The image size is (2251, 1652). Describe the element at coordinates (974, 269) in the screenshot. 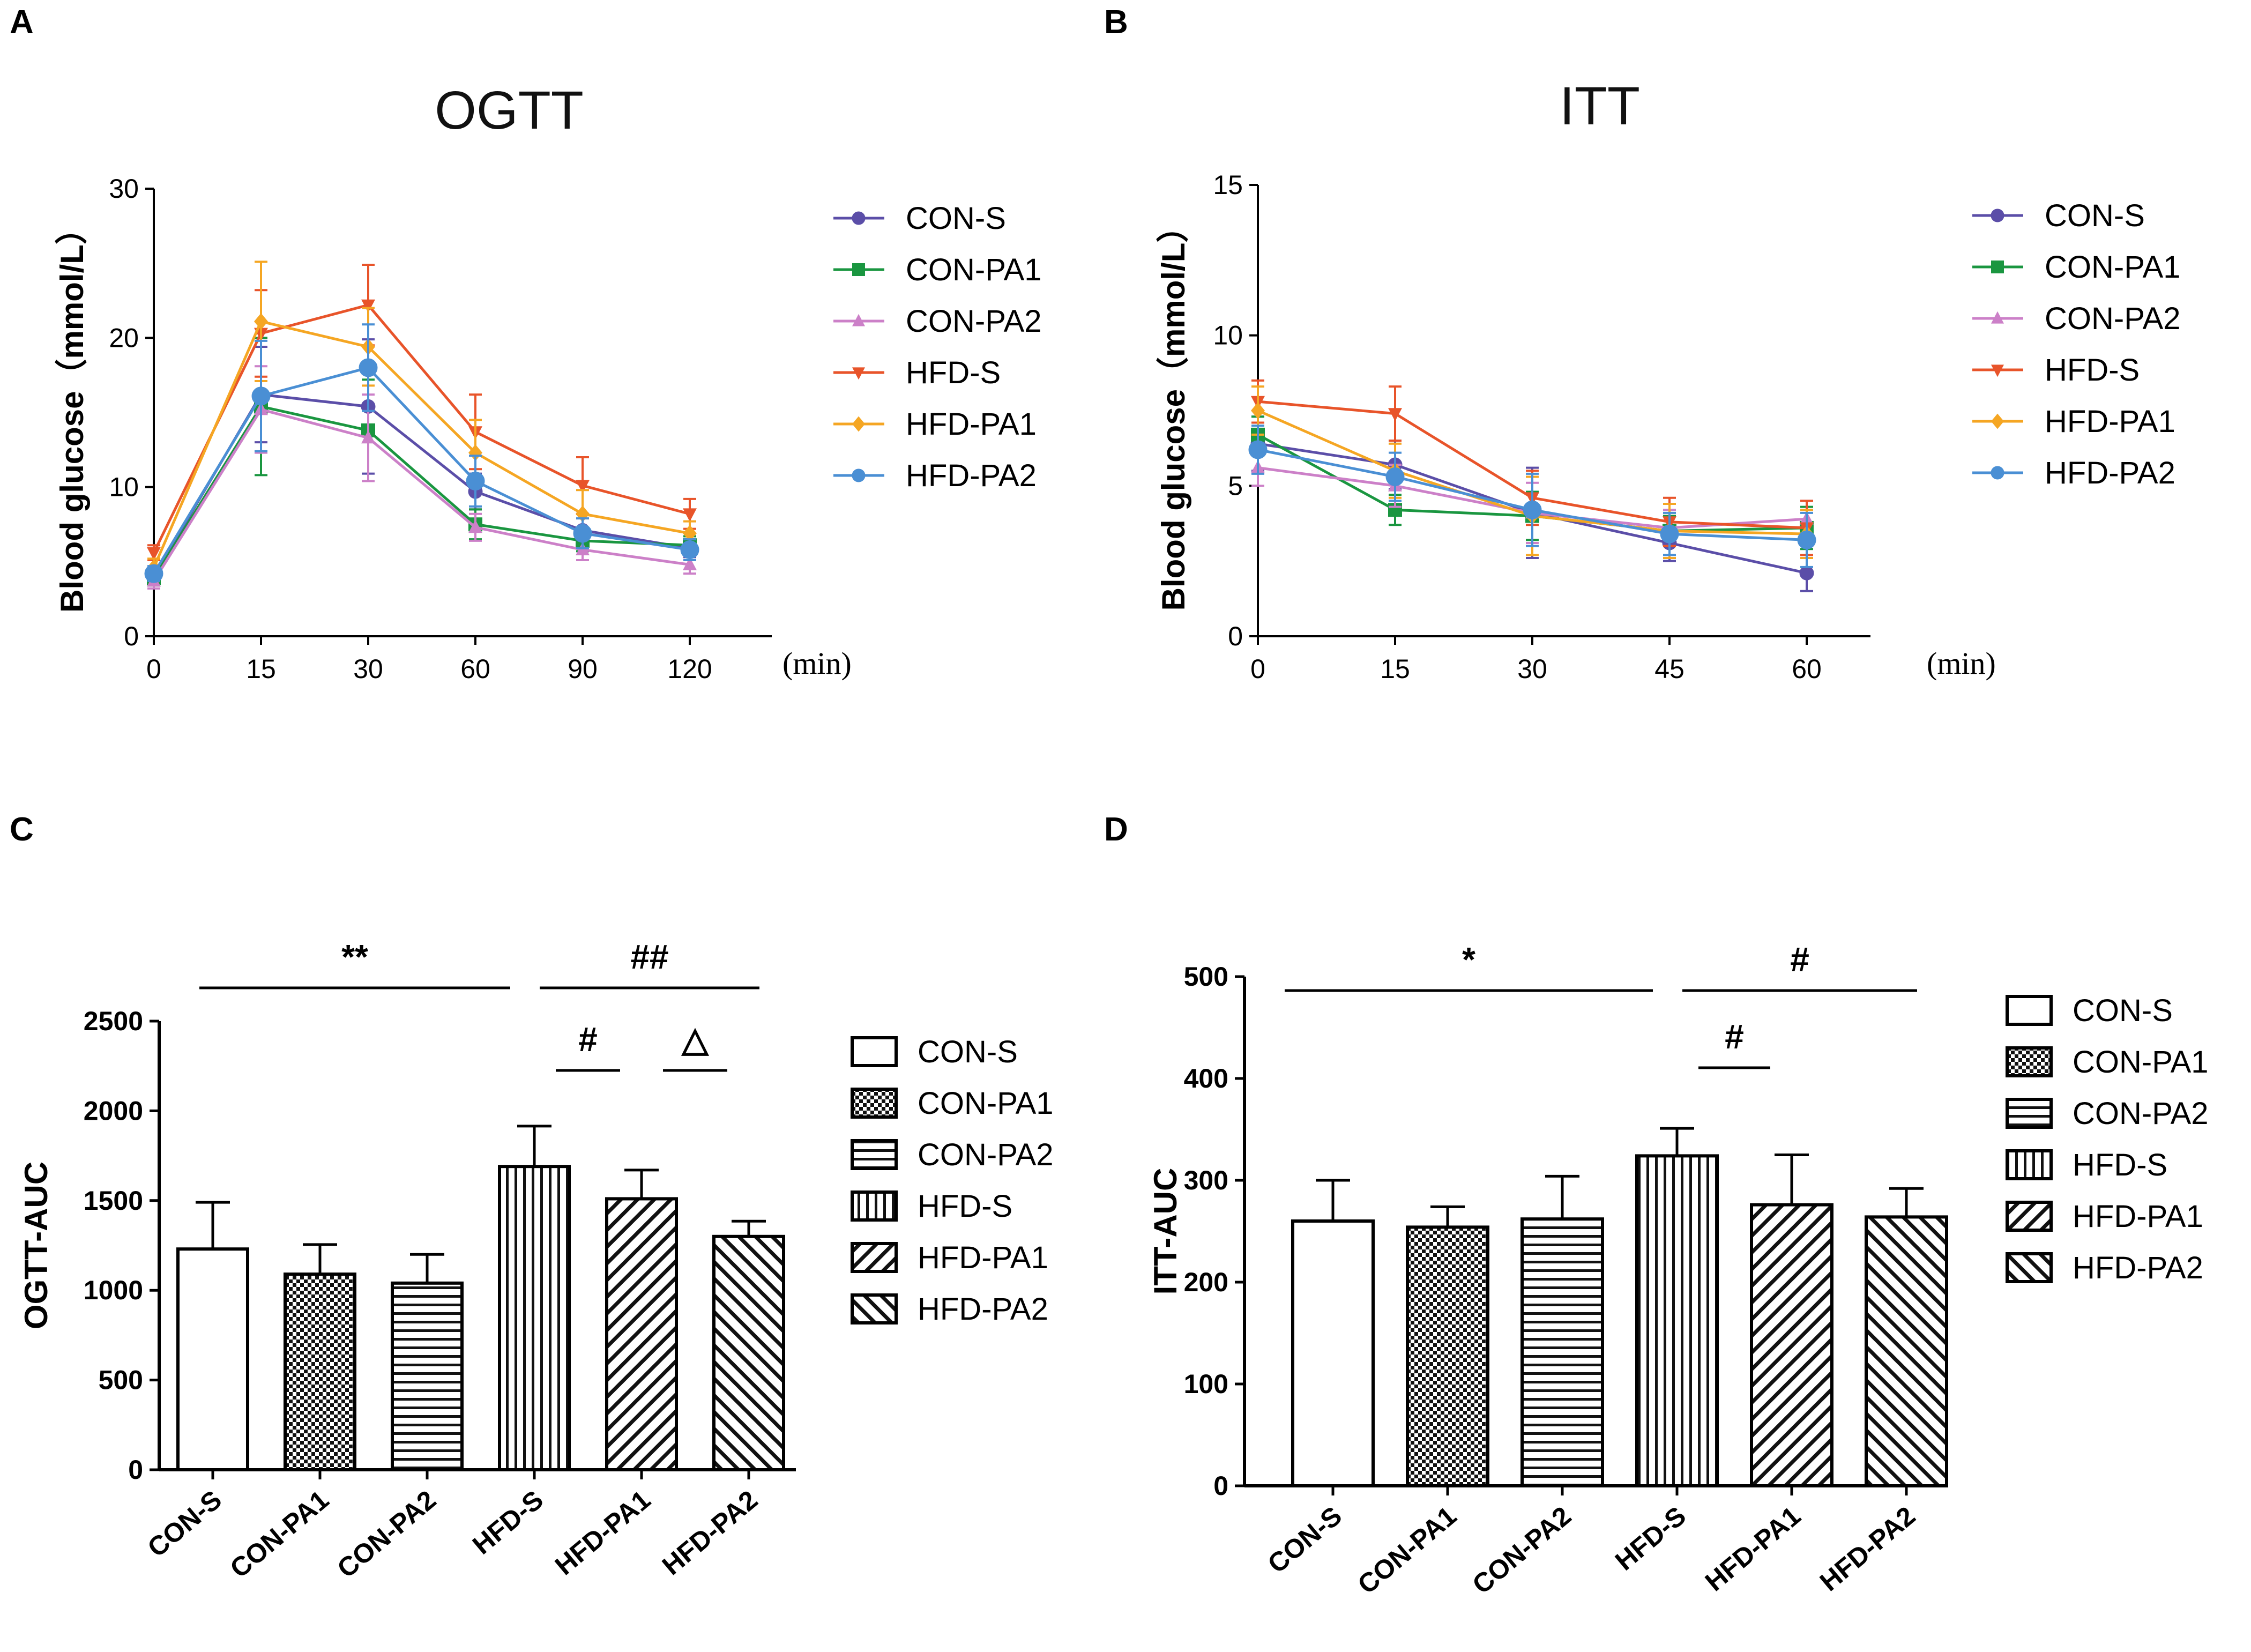

I see `chart-a-legend-label: CON-PA1` at that location.